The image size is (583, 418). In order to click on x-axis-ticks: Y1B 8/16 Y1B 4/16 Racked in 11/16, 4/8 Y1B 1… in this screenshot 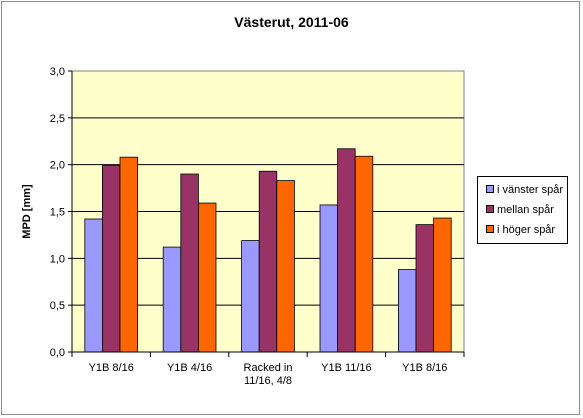, I will do `click(268, 369)`.